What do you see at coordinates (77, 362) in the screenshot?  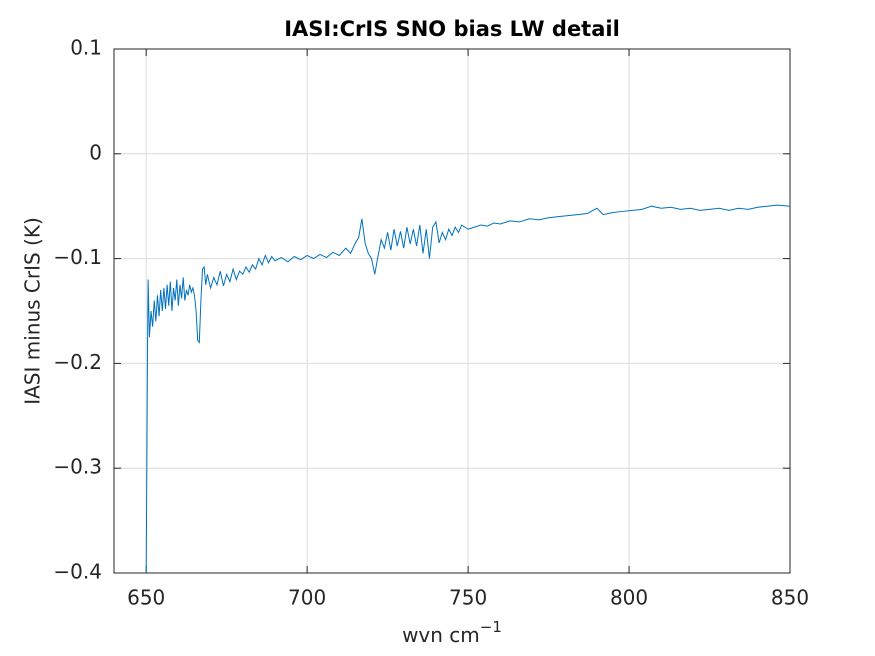 I see `y-tick-label: −0.2` at bounding box center [77, 362].